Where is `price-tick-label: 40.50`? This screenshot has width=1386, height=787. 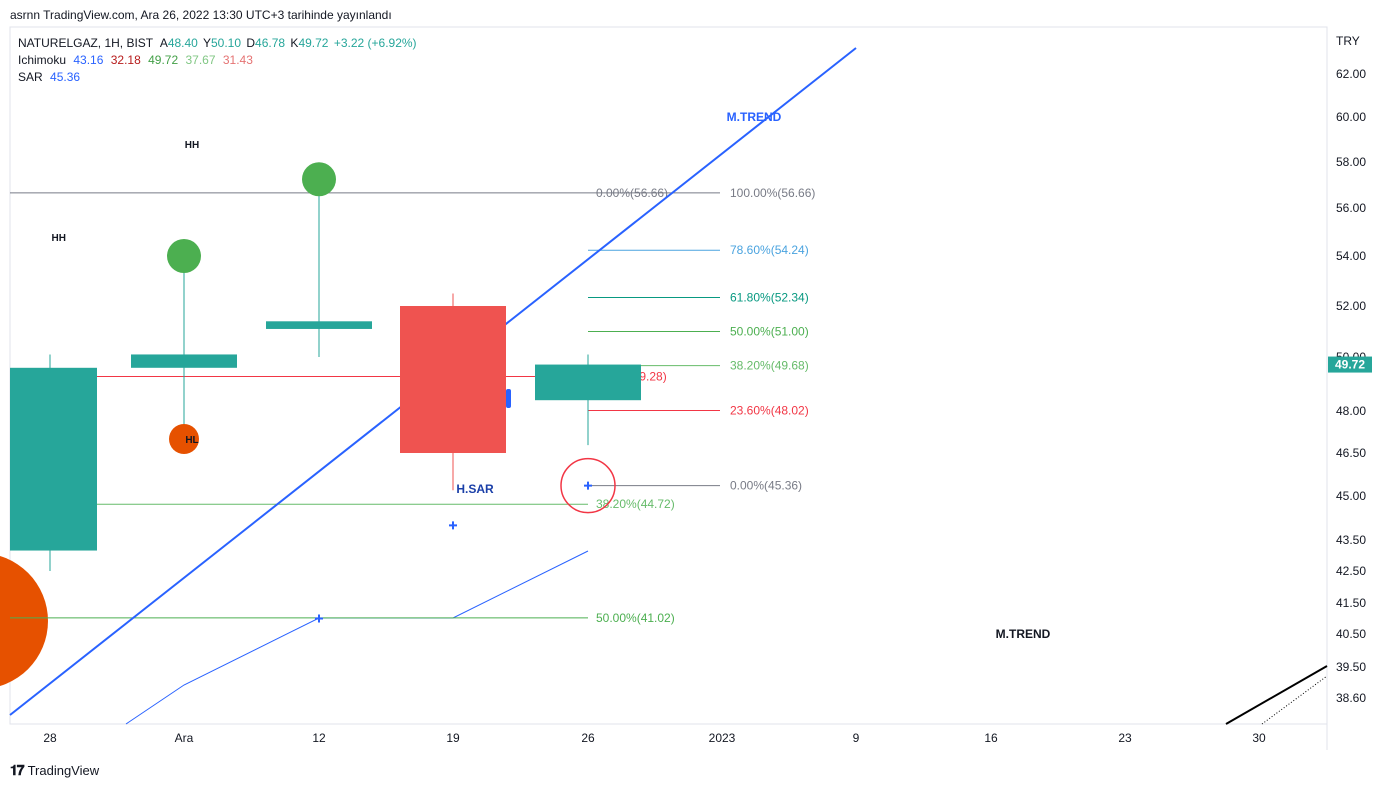
price-tick-label: 40.50 is located at coordinates (1351, 634).